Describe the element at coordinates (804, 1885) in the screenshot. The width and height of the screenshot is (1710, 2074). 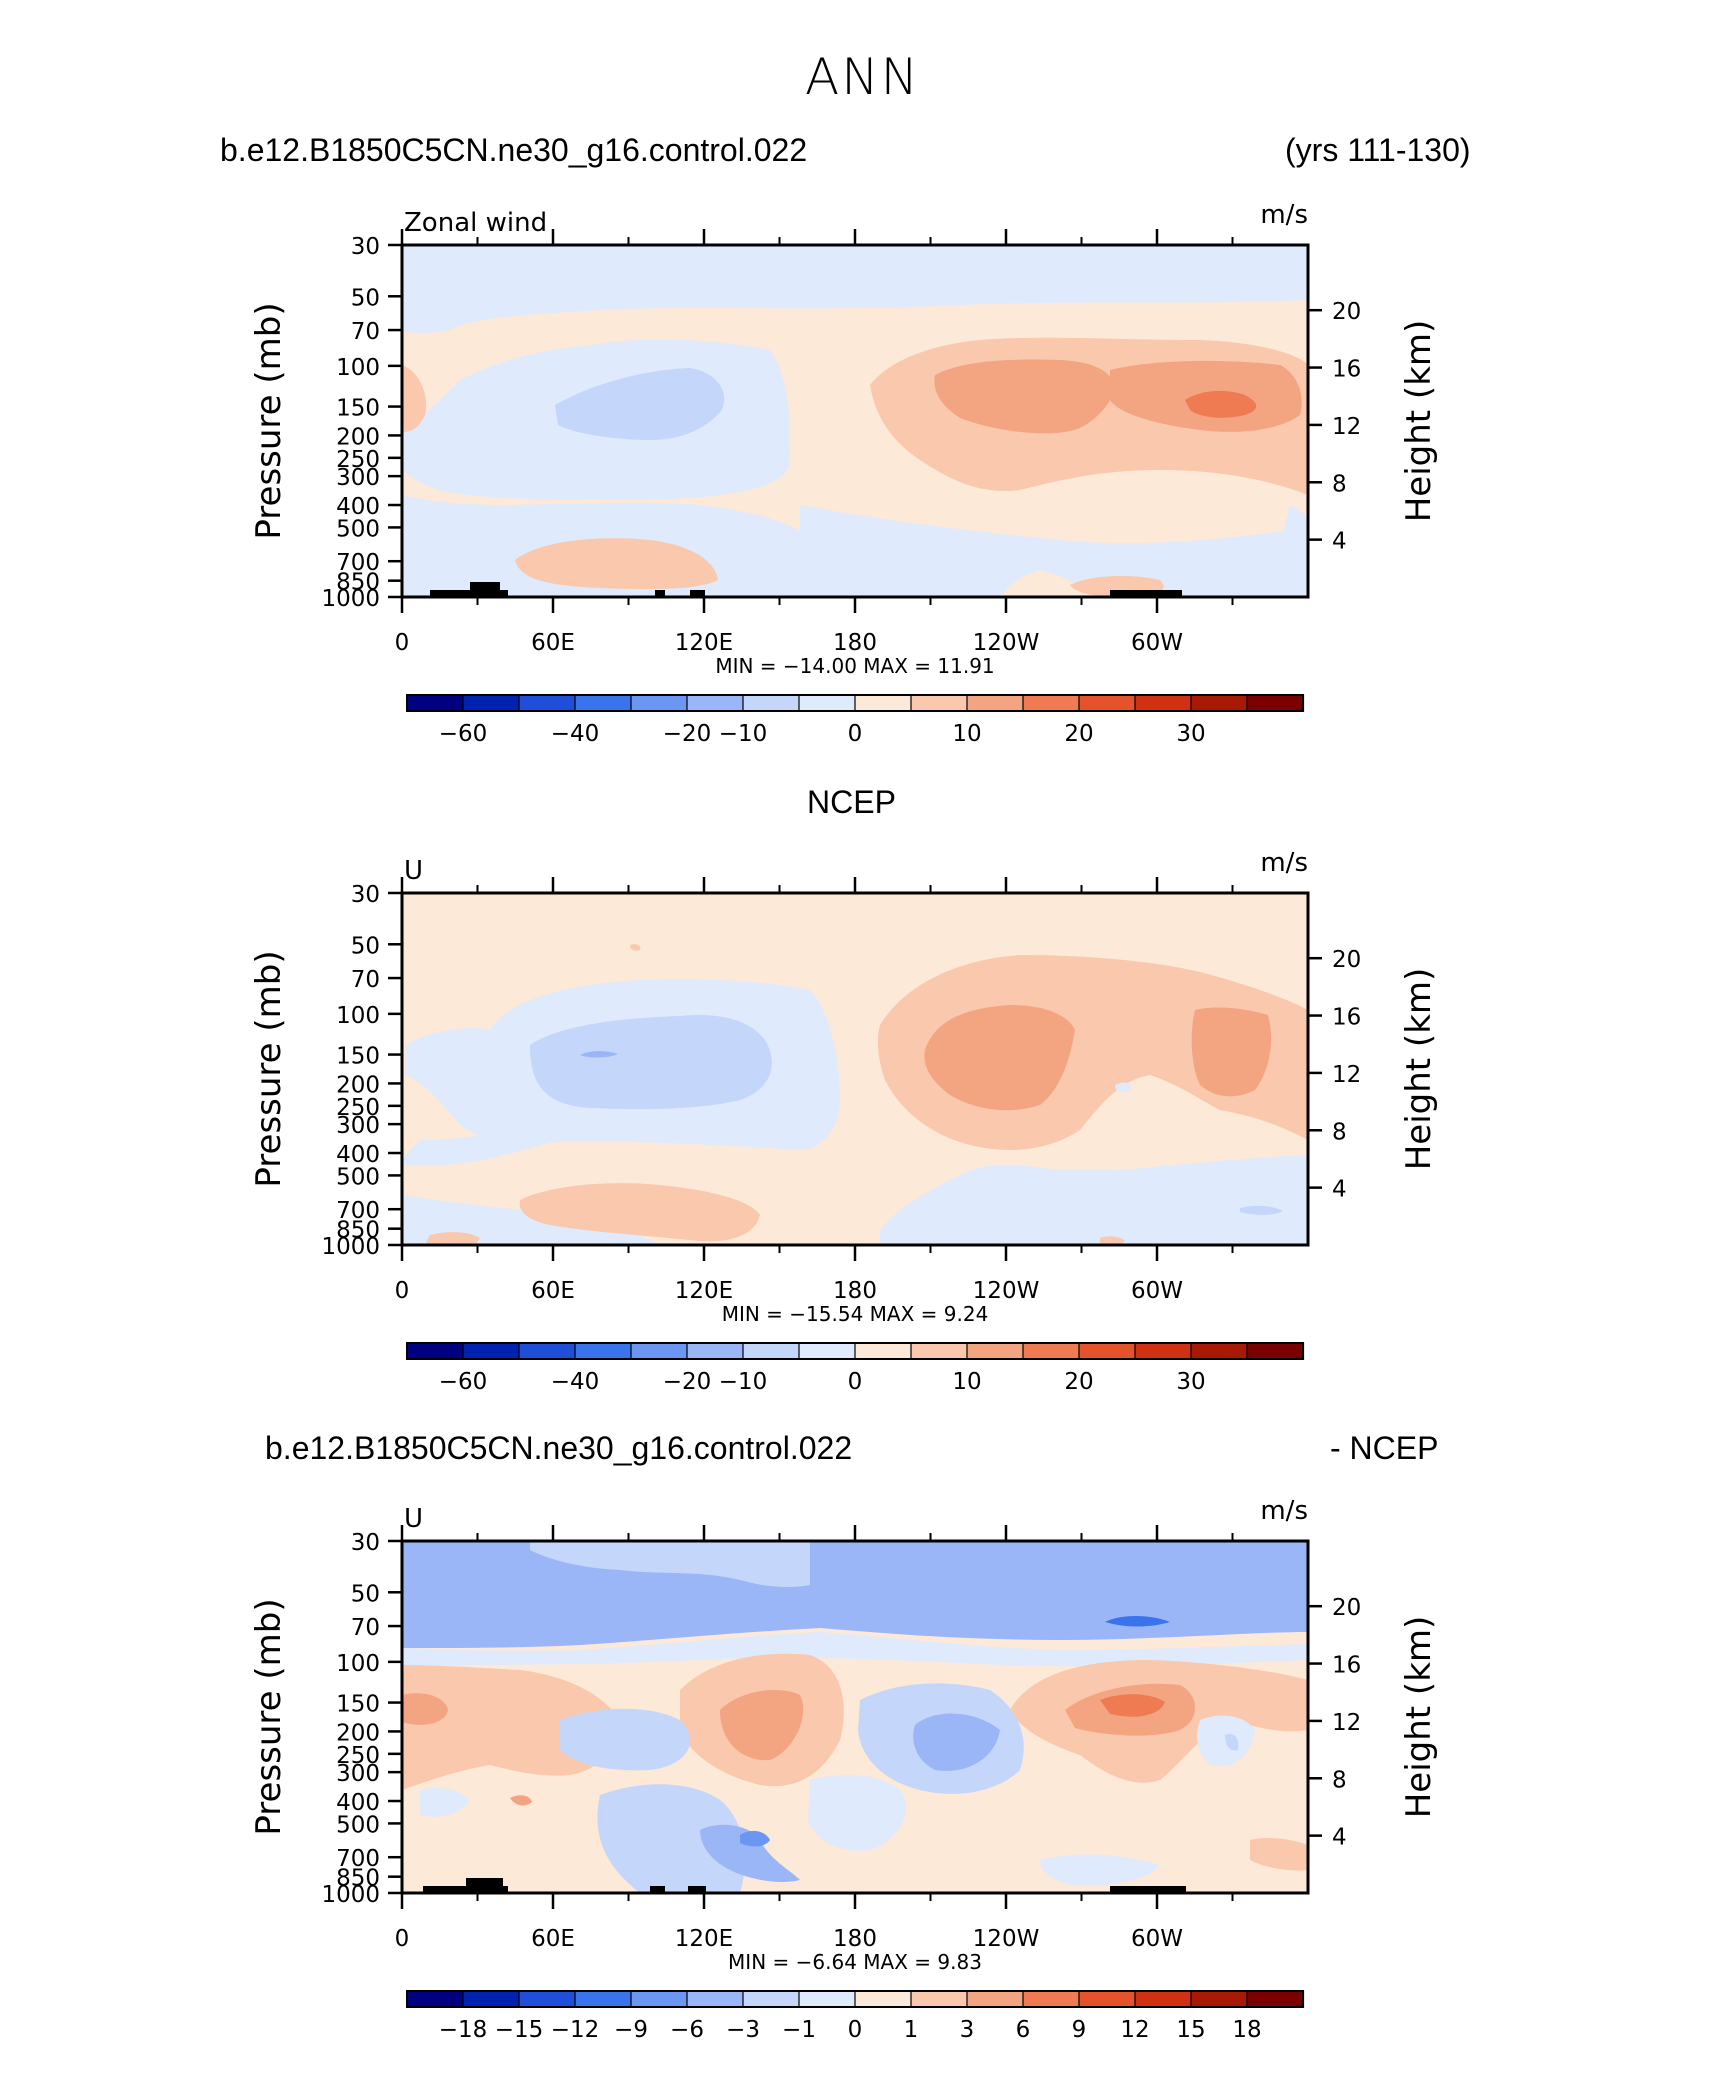
I see `panel-diff-topography` at that location.